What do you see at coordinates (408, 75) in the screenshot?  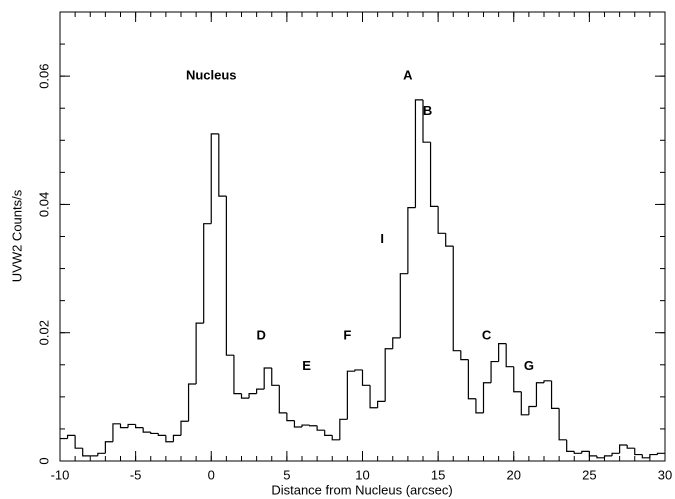 I see `annotation: A` at bounding box center [408, 75].